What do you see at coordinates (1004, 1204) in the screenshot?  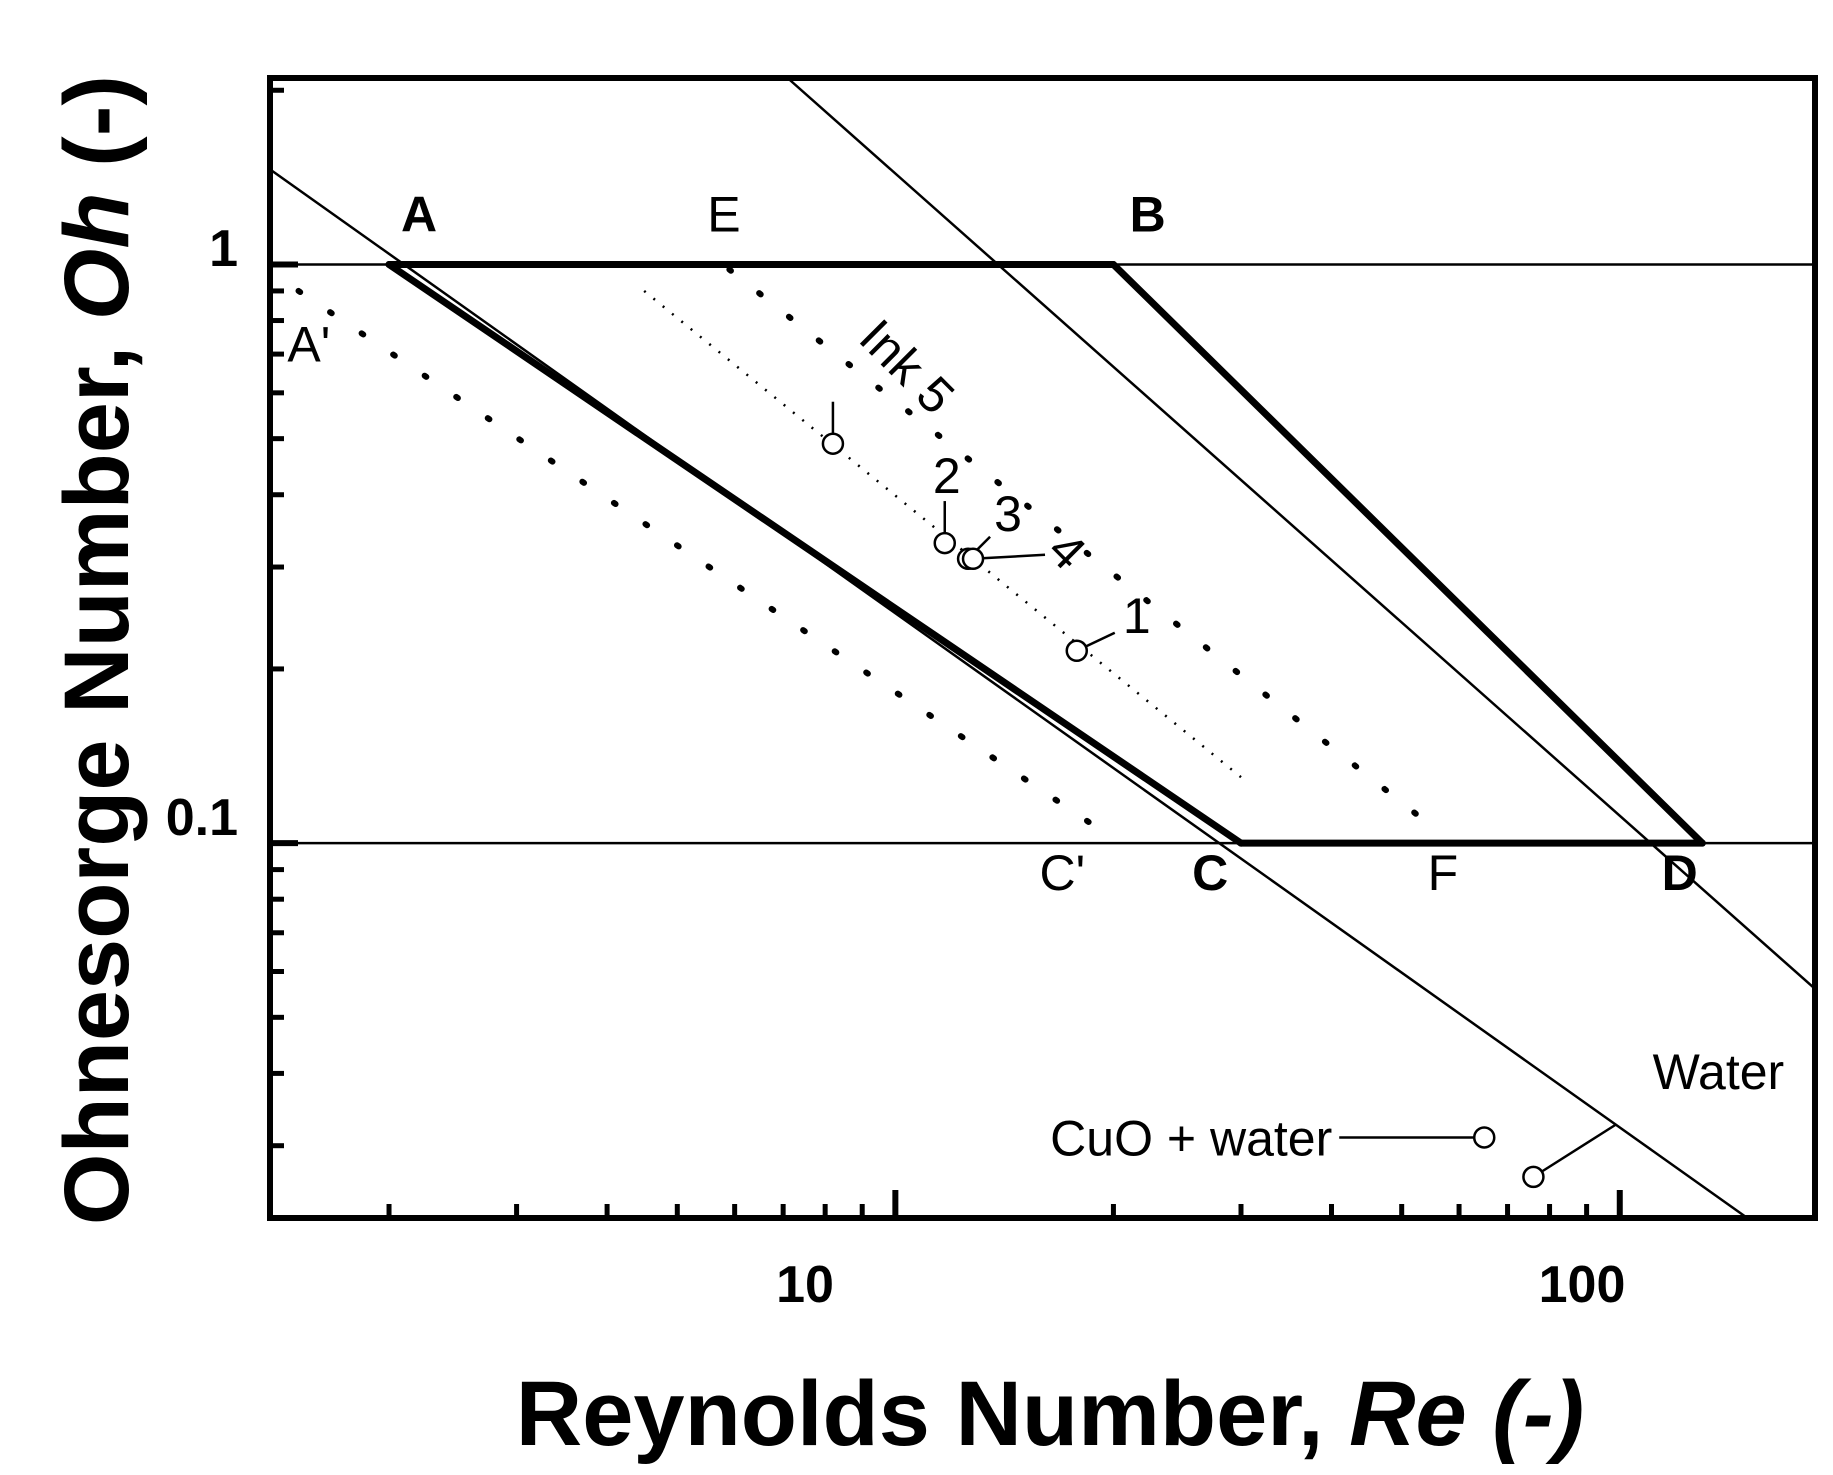 I see `x-axis-ticks` at bounding box center [1004, 1204].